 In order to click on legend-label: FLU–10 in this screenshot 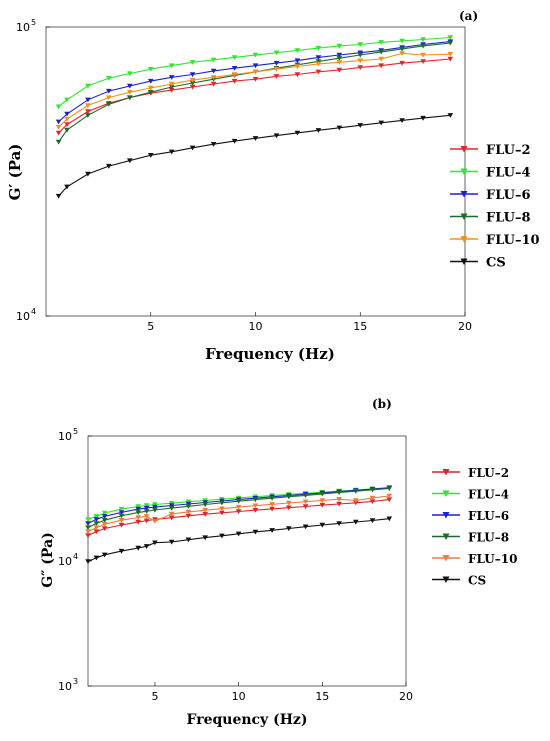, I will do `click(492, 559)`.